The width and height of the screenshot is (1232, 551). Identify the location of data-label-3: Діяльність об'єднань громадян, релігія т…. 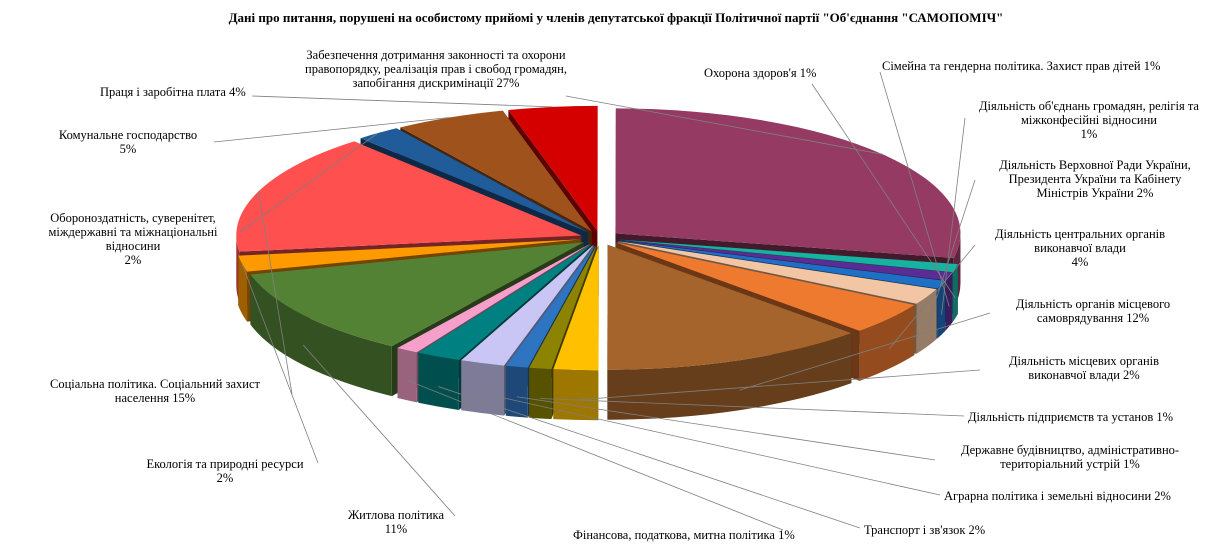
(1089, 120).